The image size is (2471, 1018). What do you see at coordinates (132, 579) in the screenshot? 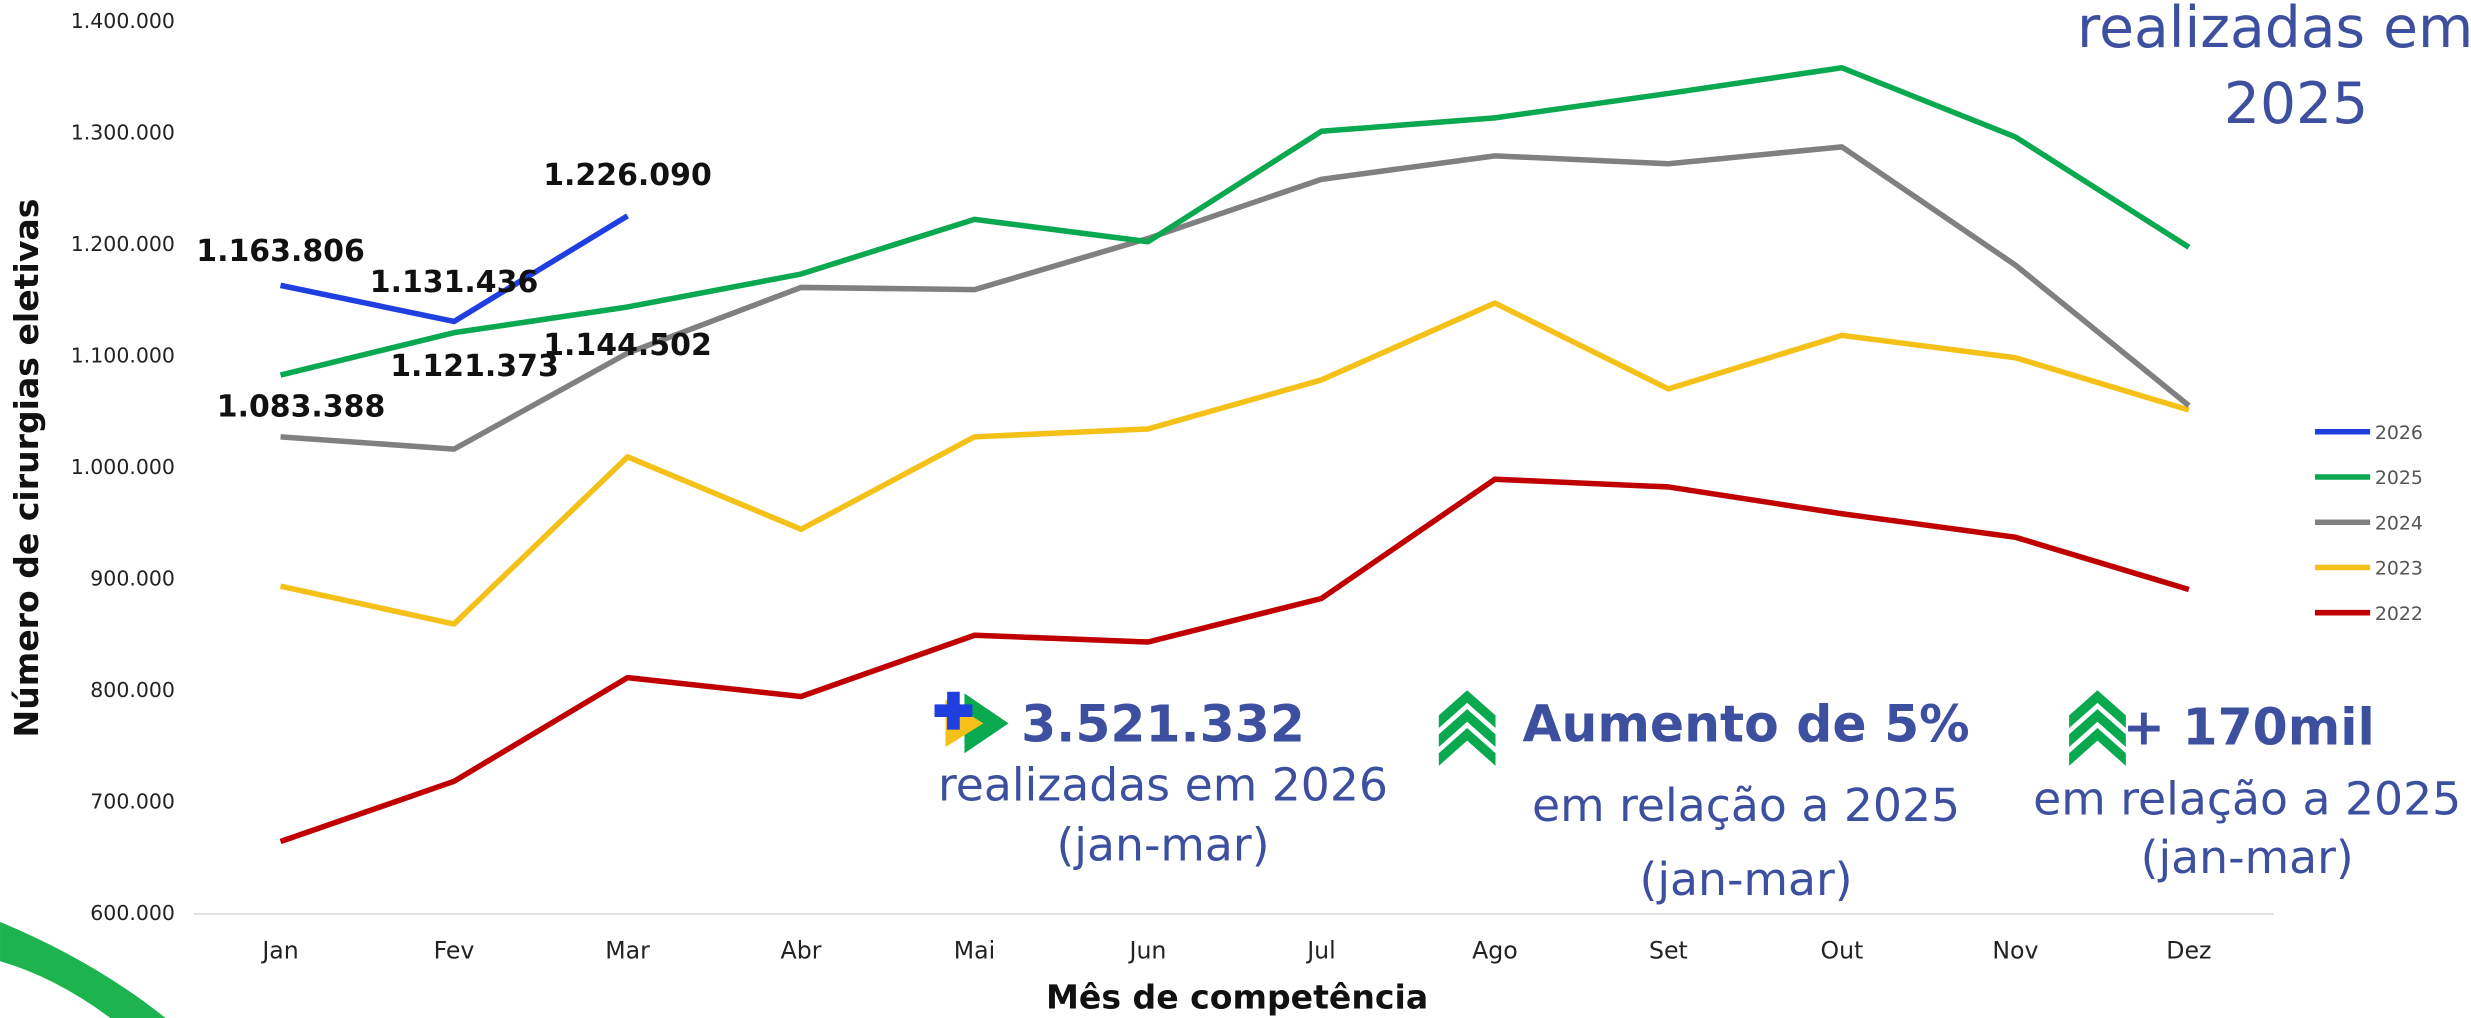
I see `y-tick-label: 900.000` at bounding box center [132, 579].